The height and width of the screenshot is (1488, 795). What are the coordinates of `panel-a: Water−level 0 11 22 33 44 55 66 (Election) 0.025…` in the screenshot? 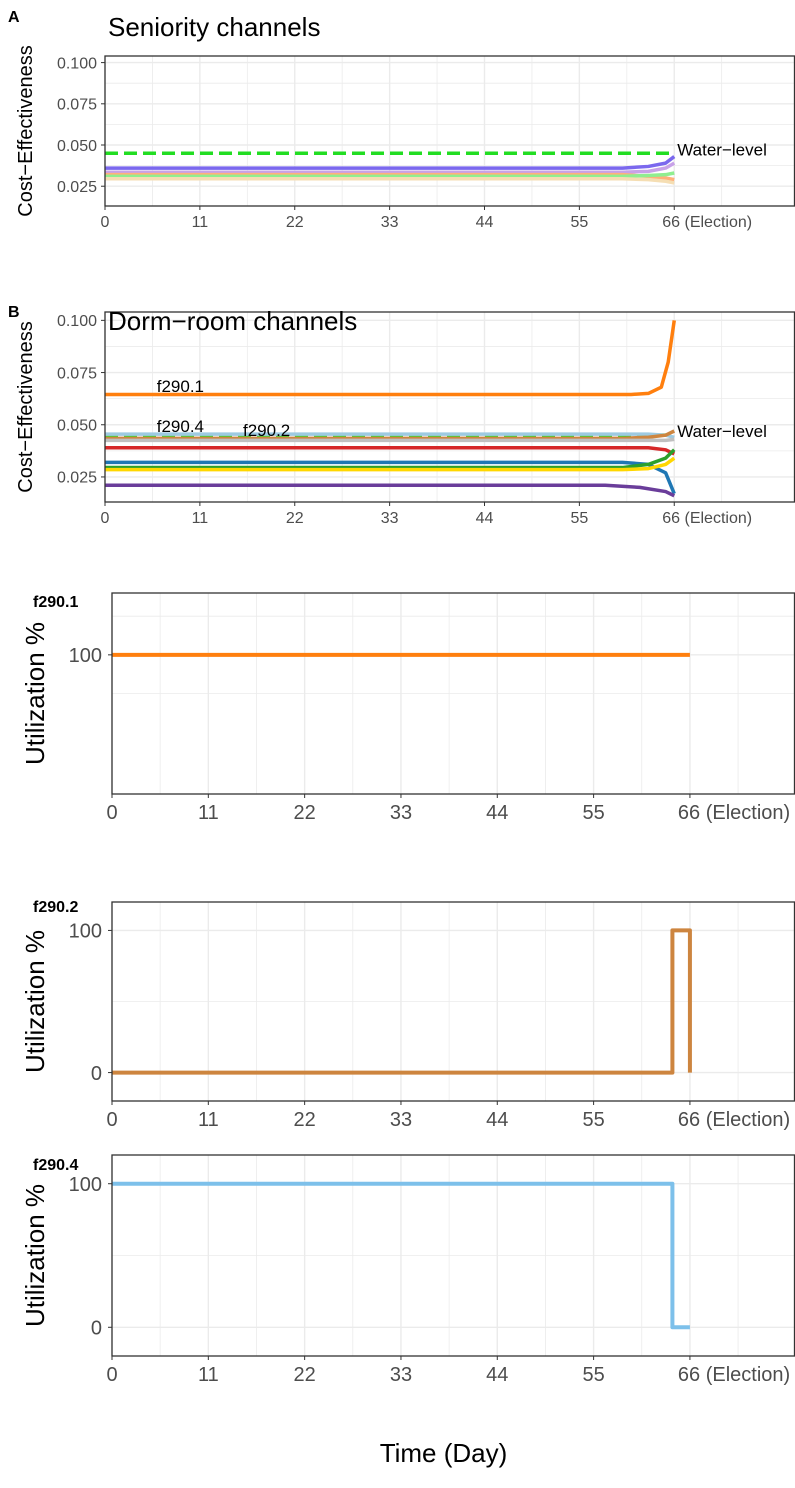 It's located at (401, 120).